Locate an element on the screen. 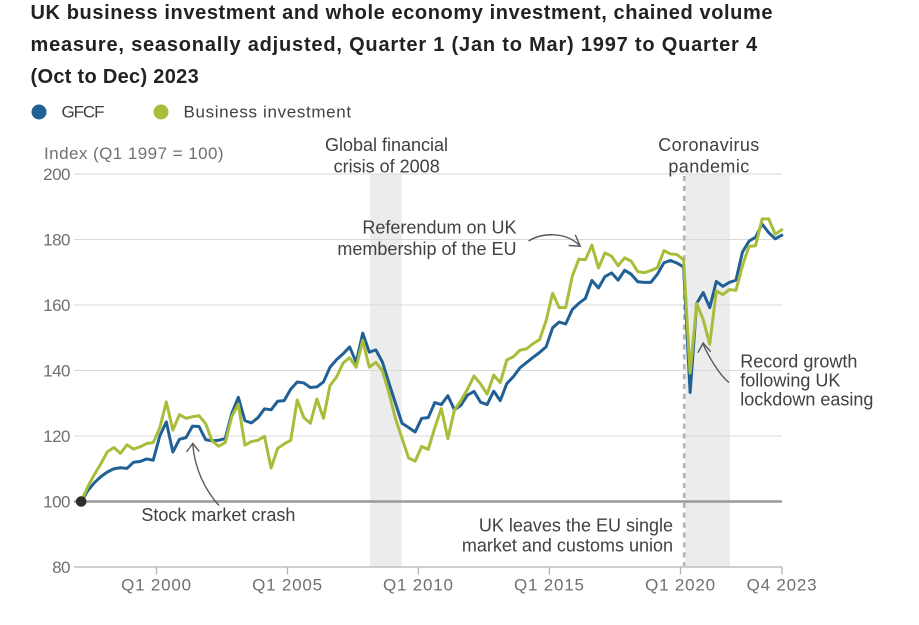 The image size is (919, 625). svg-text: following UK is located at coordinates (790, 381).